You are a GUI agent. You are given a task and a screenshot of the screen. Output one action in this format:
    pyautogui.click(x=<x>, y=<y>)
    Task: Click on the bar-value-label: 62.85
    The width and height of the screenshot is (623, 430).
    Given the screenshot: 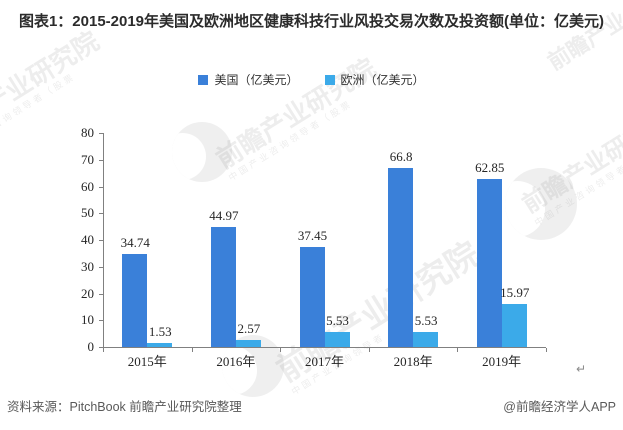 What is the action you would take?
    pyautogui.click(x=490, y=167)
    